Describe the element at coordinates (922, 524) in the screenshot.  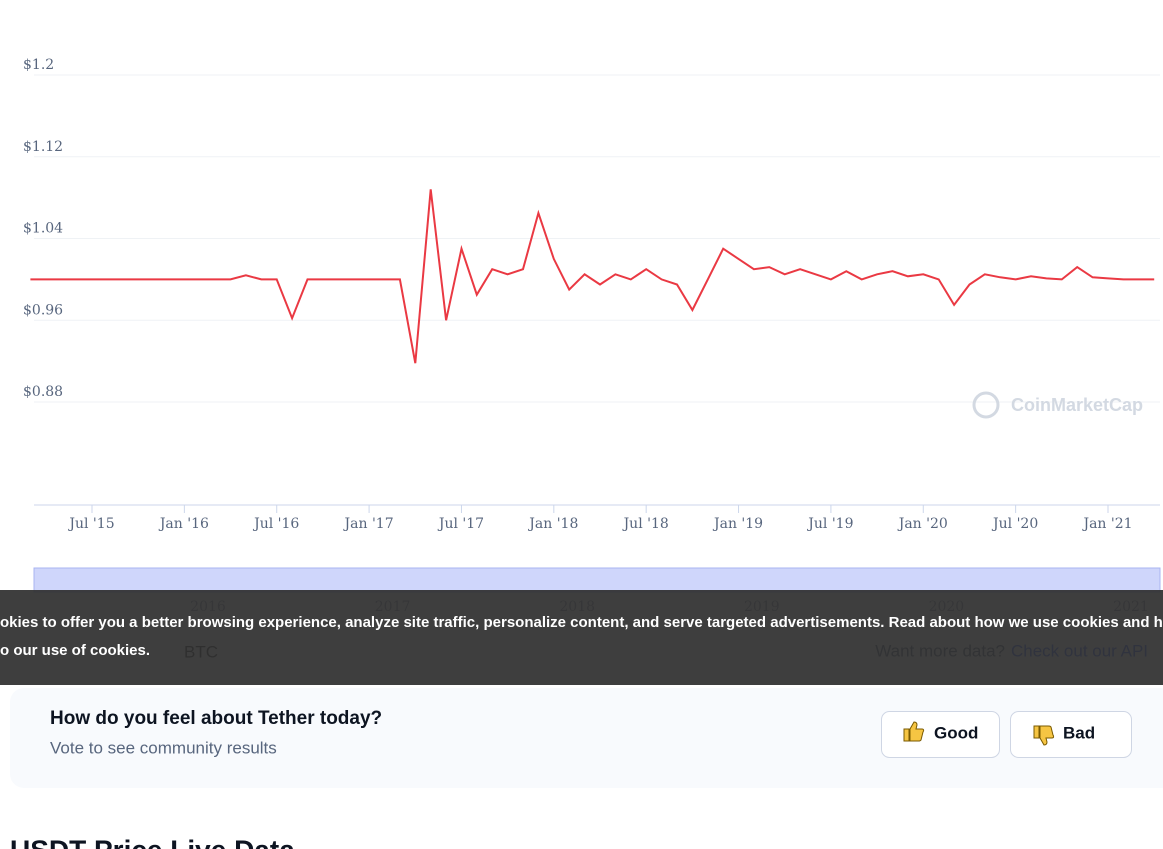
I see `x-tick-label: Jan '20` at that location.